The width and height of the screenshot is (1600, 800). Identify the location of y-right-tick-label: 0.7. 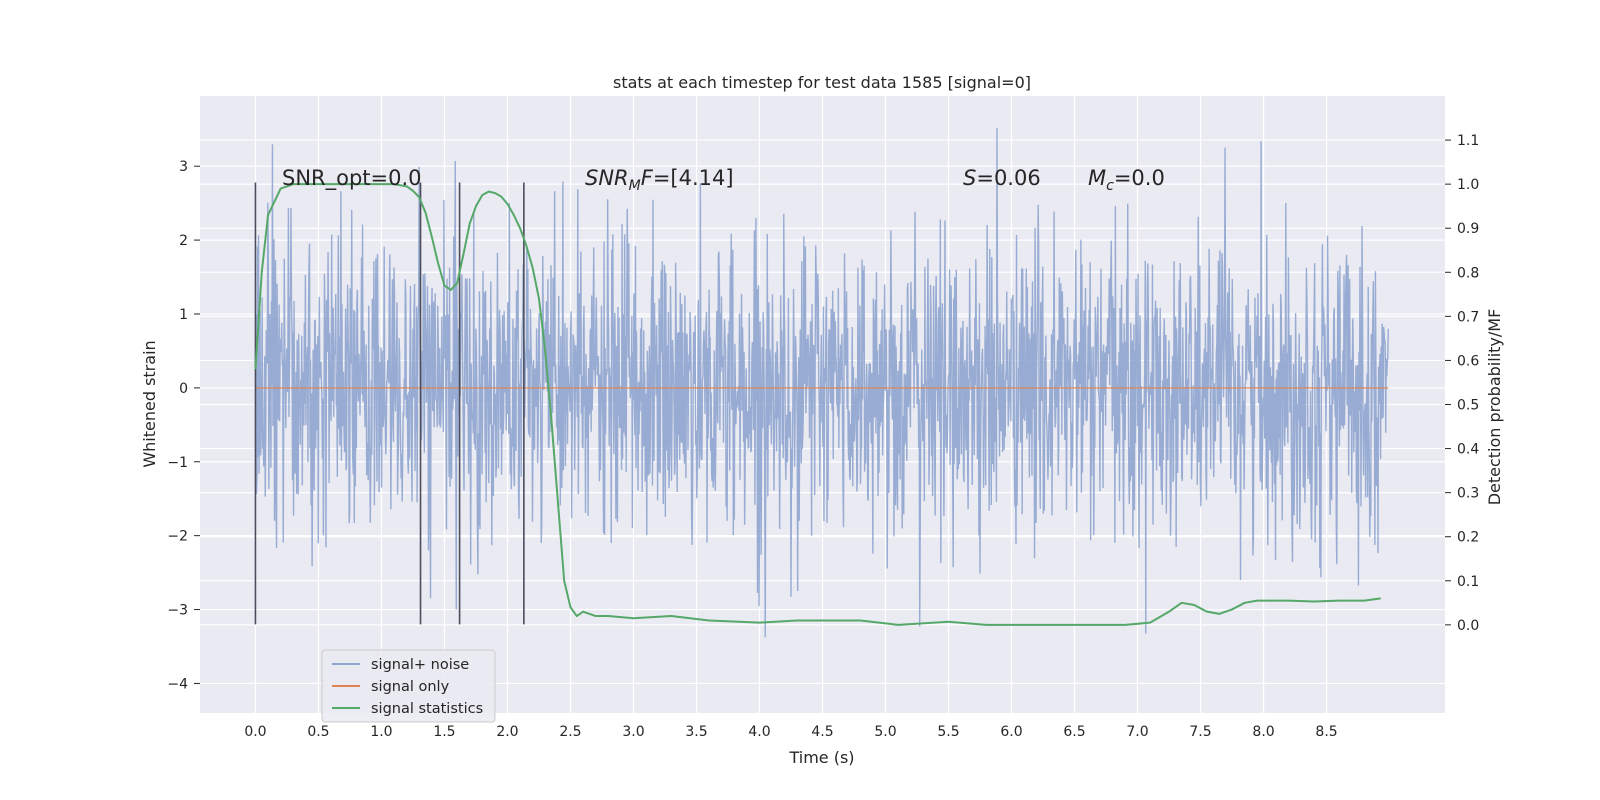
(1468, 317).